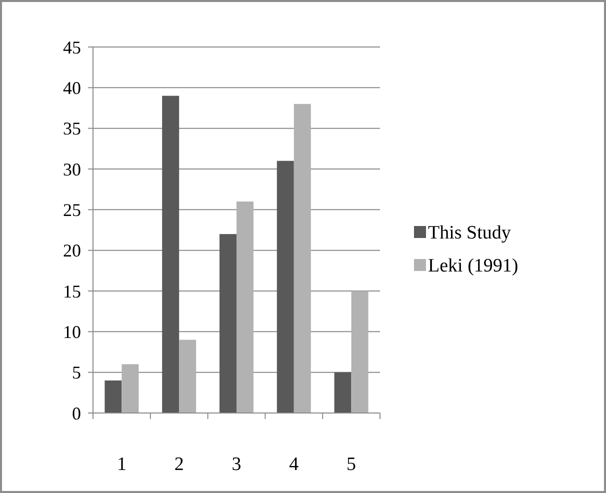 The height and width of the screenshot is (493, 606). Describe the element at coordinates (121, 464) in the screenshot. I see `x-tick-label: 1` at that location.